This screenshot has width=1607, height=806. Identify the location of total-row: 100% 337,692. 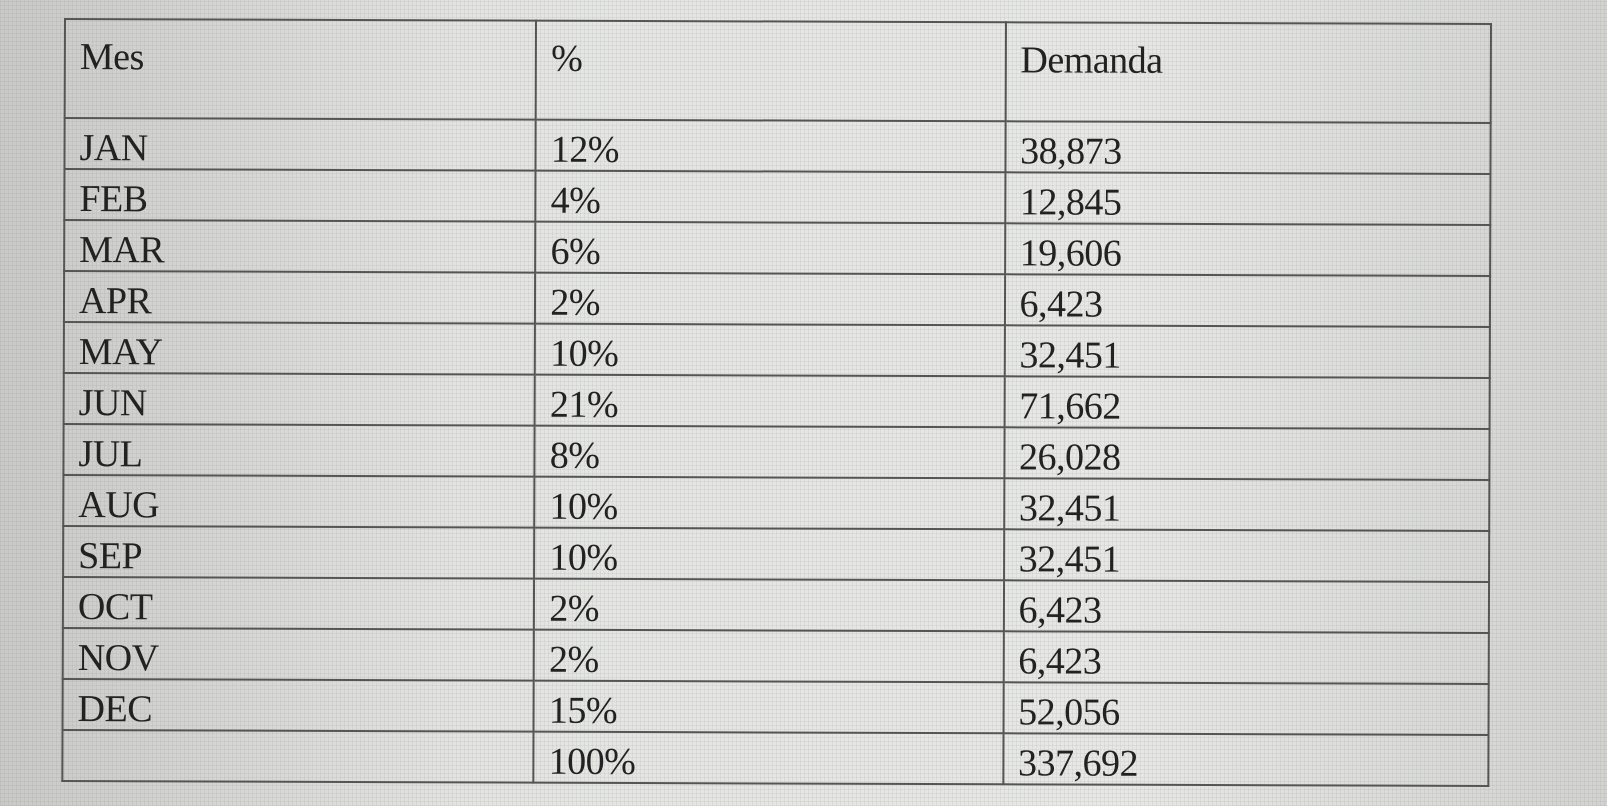
(775, 757).